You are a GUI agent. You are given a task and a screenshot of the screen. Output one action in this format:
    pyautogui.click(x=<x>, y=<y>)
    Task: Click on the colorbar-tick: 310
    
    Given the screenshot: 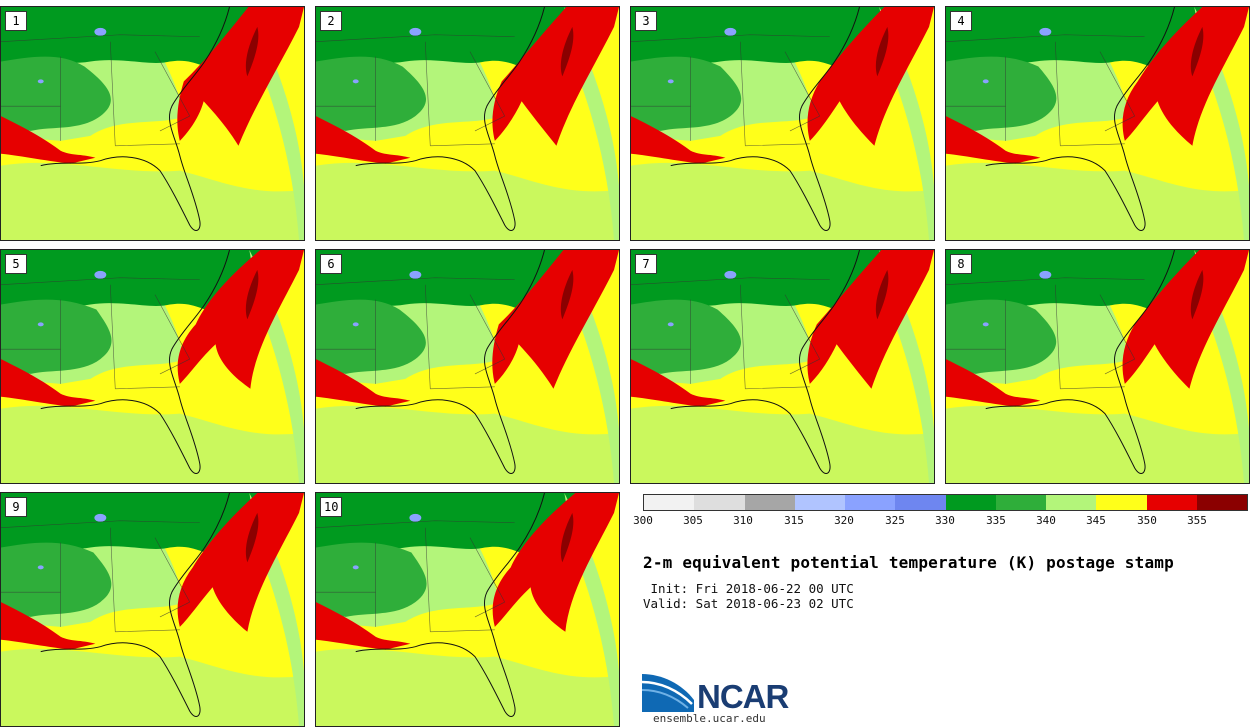 What is the action you would take?
    pyautogui.click(x=743, y=520)
    